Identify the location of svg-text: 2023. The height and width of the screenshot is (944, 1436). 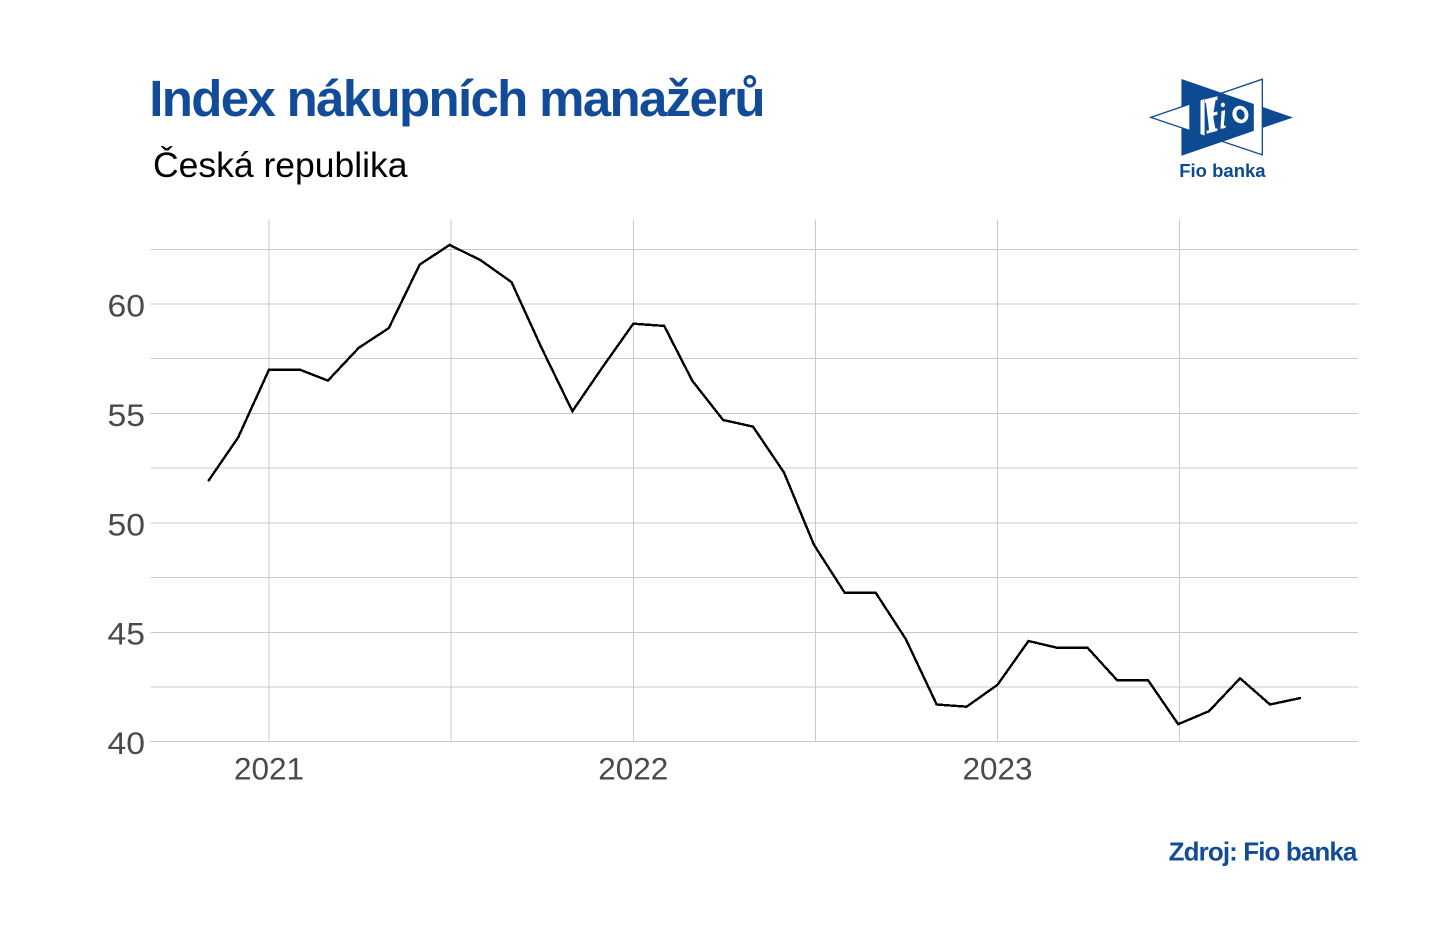
(997, 769).